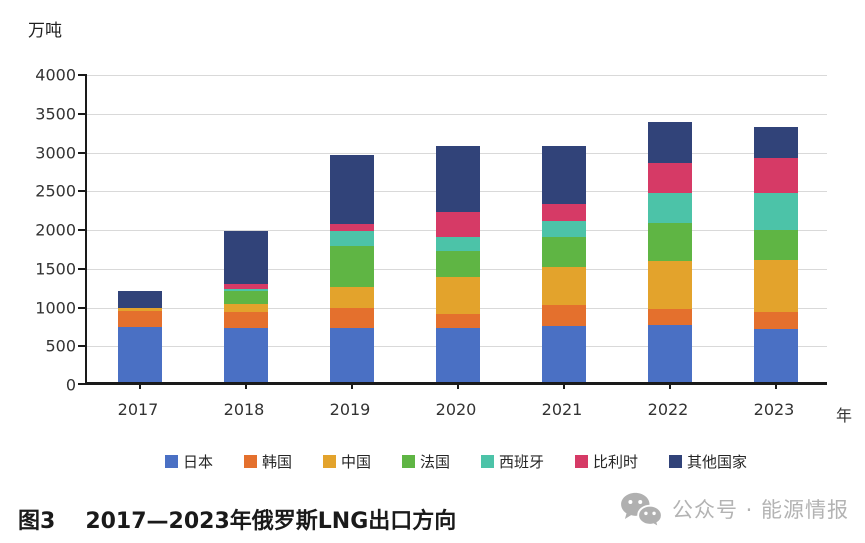 This screenshot has width=865, height=543. What do you see at coordinates (458, 385) in the screenshot?
I see `x-axis-tick-2020` at bounding box center [458, 385].